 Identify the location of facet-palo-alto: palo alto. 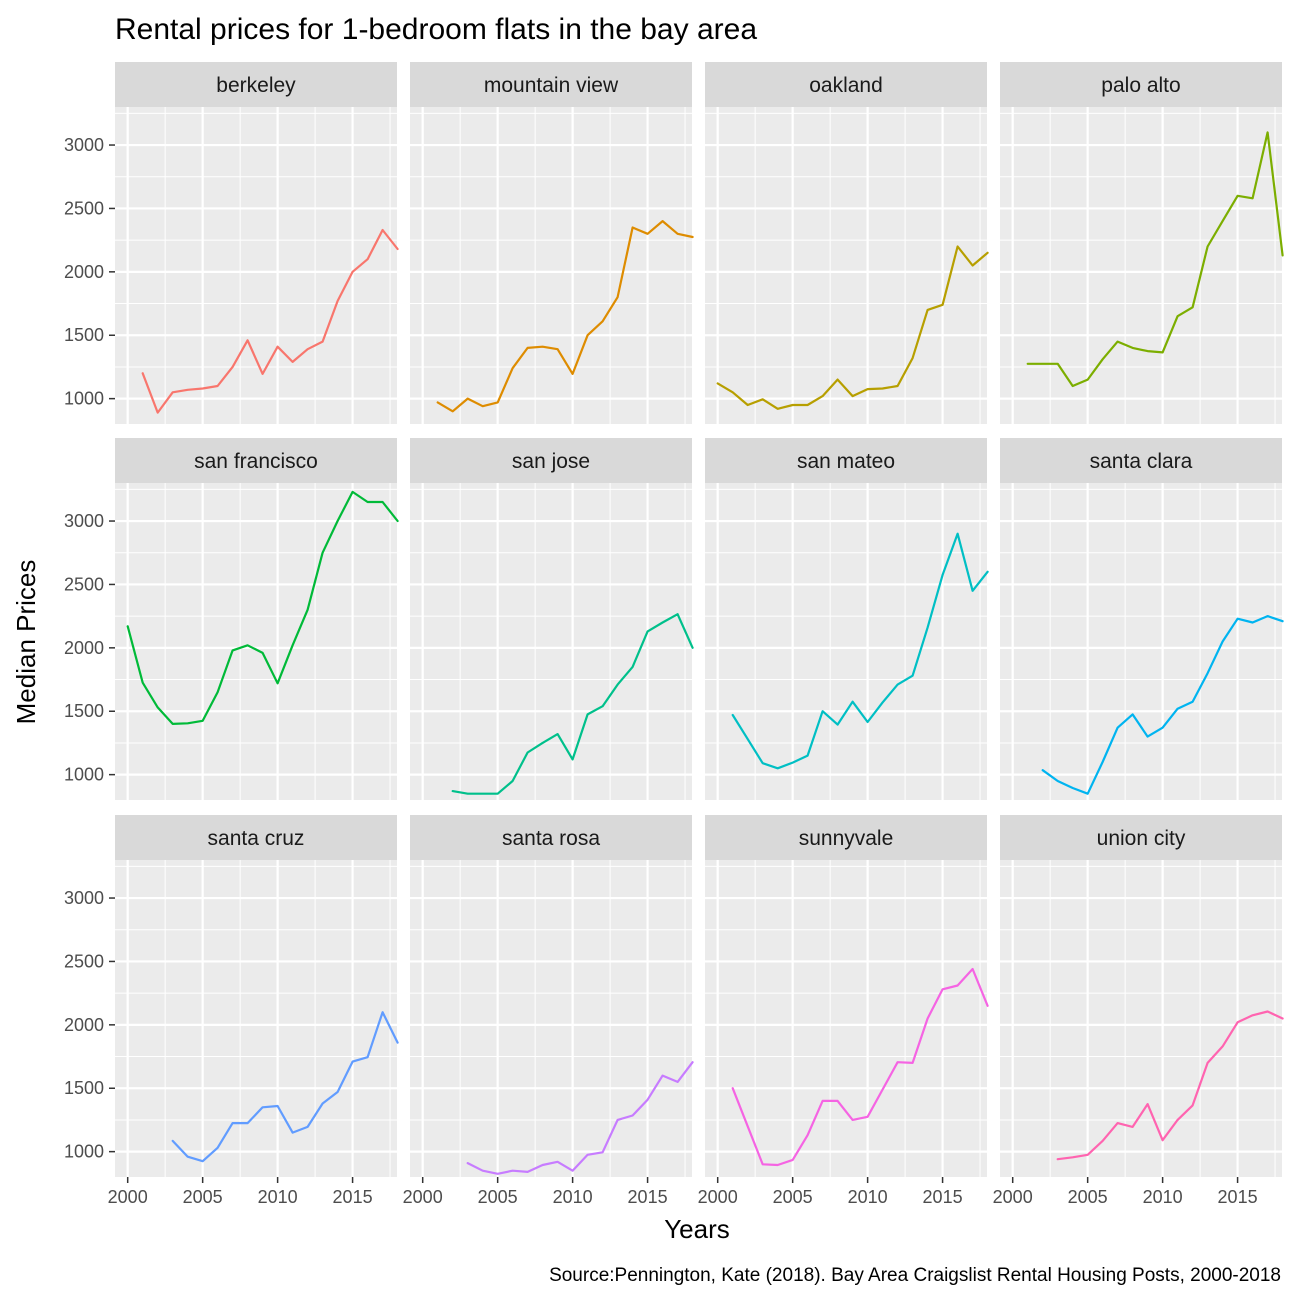
(1142, 243).